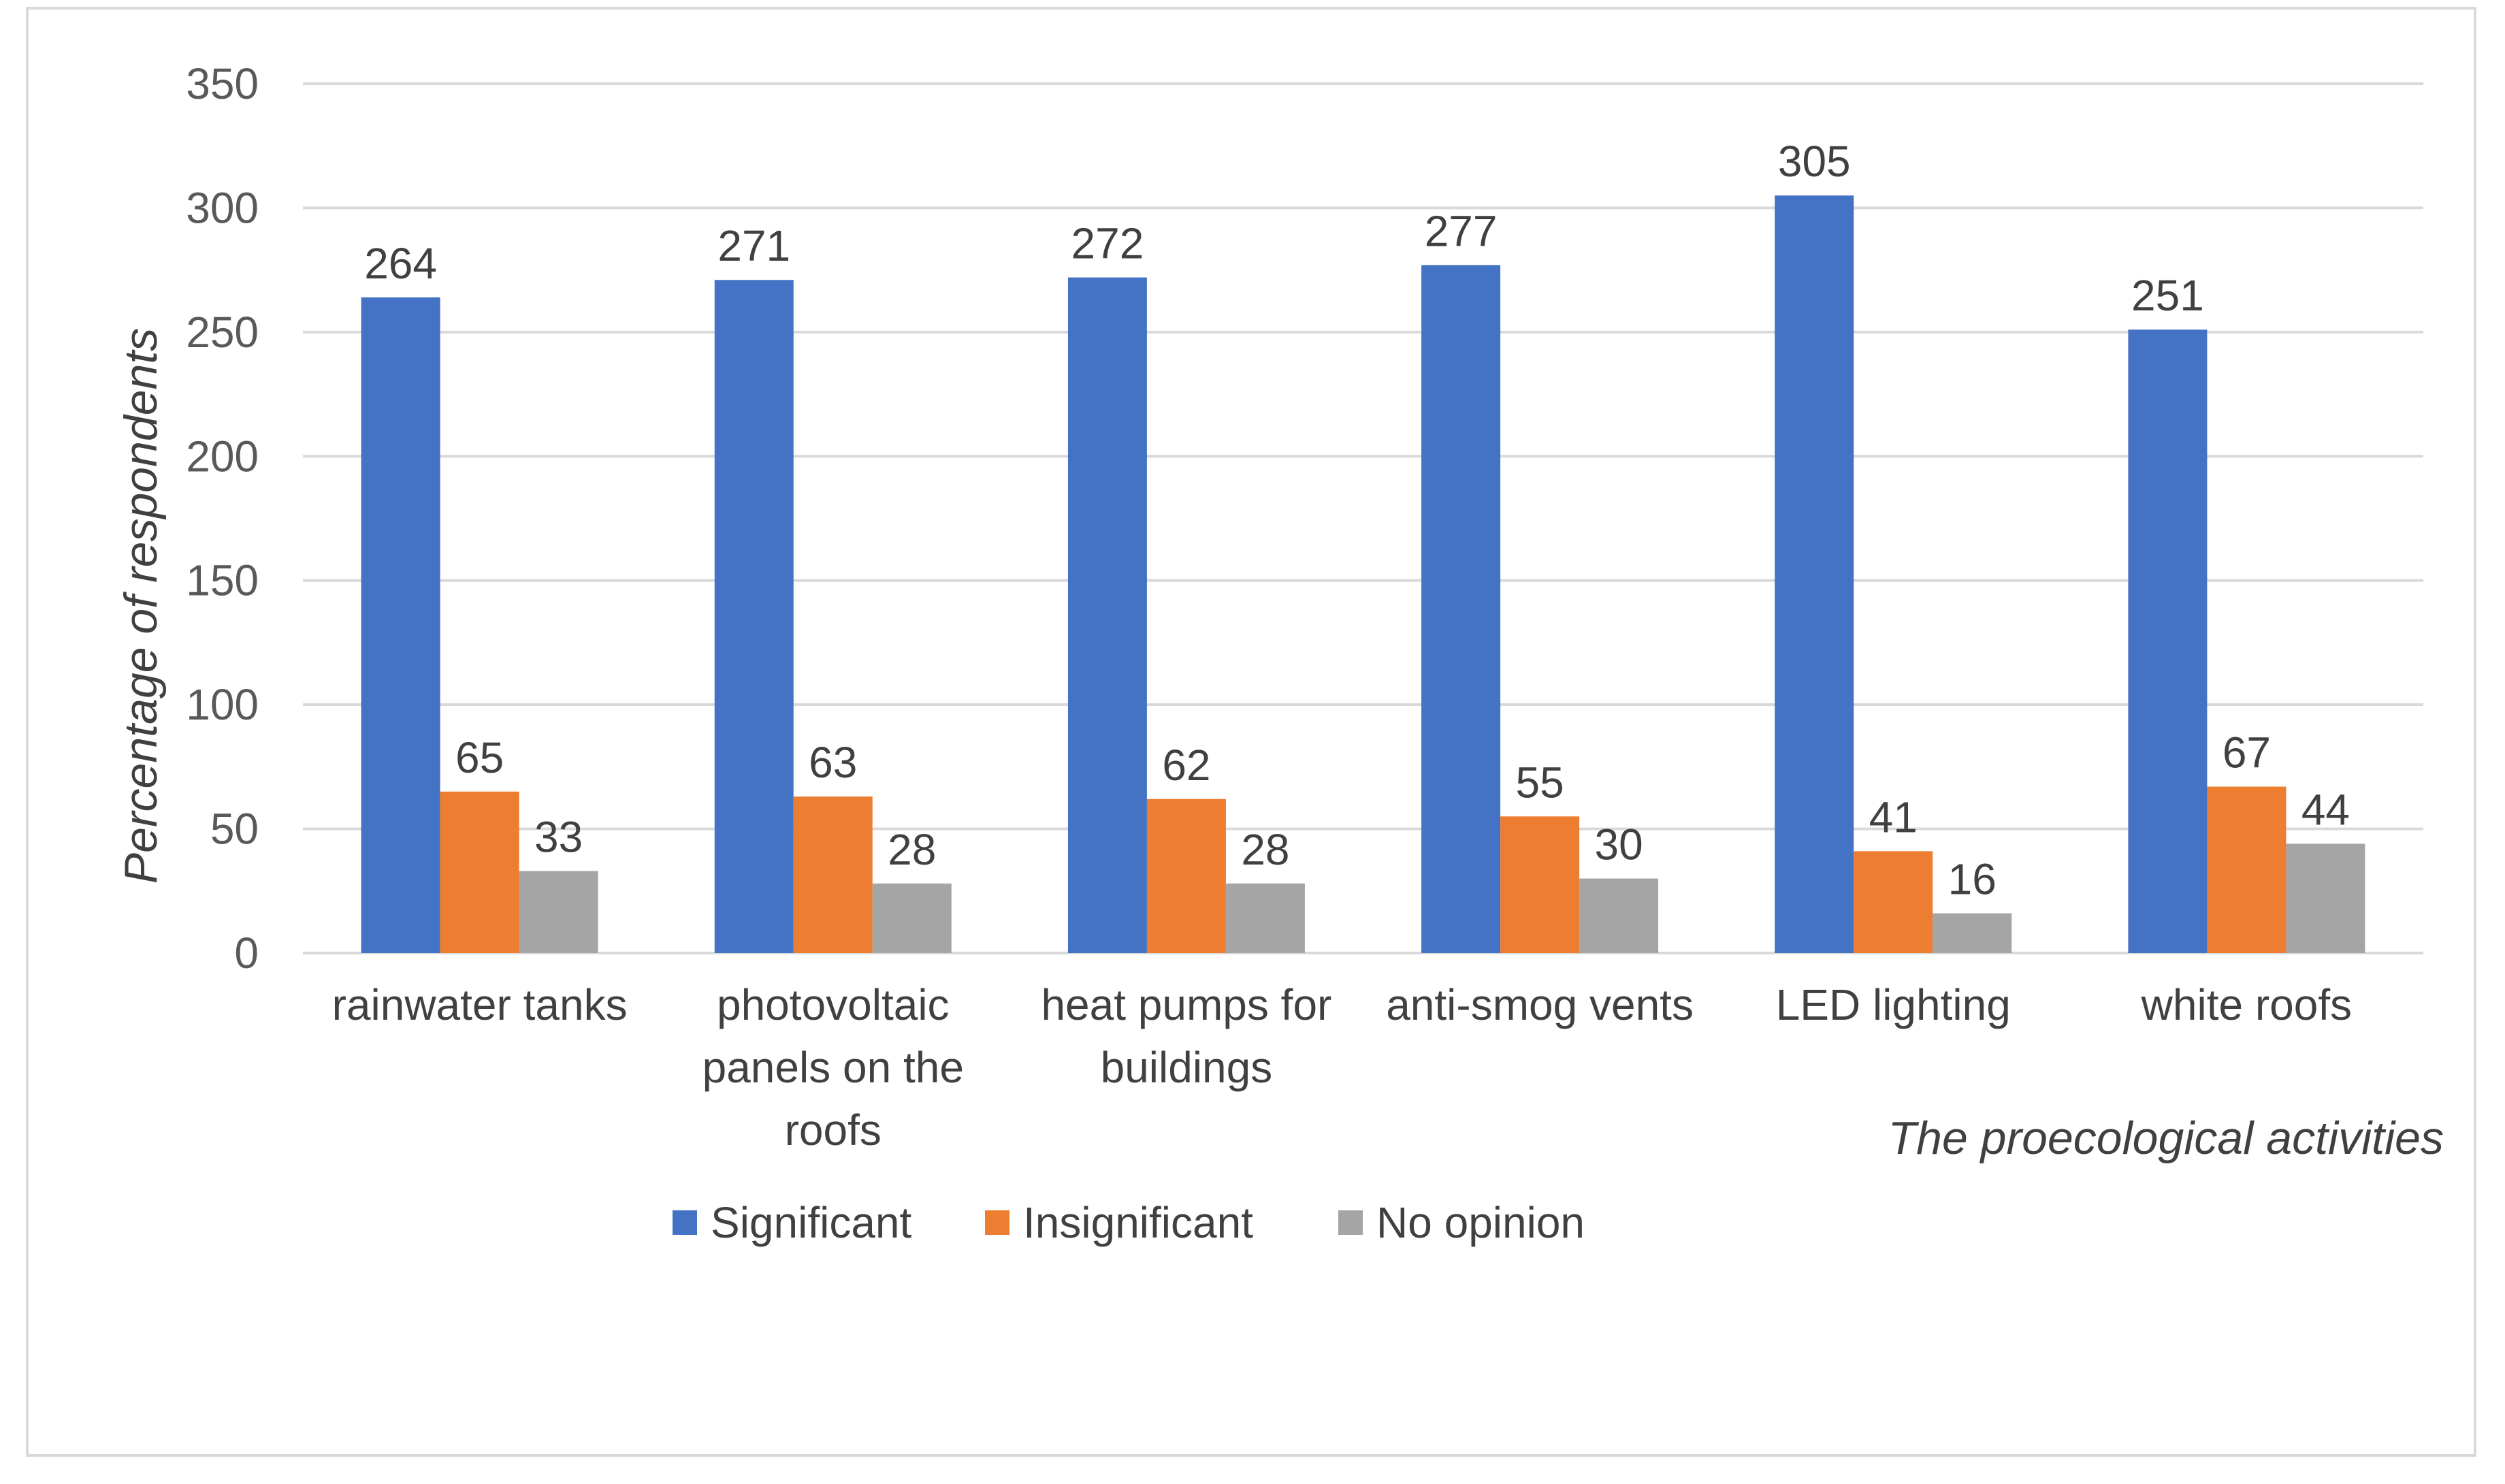 Image resolution: width=2505 pixels, height=1484 pixels. Describe the element at coordinates (1893, 1004) in the screenshot. I see `x-category-label: LED lighting` at that location.